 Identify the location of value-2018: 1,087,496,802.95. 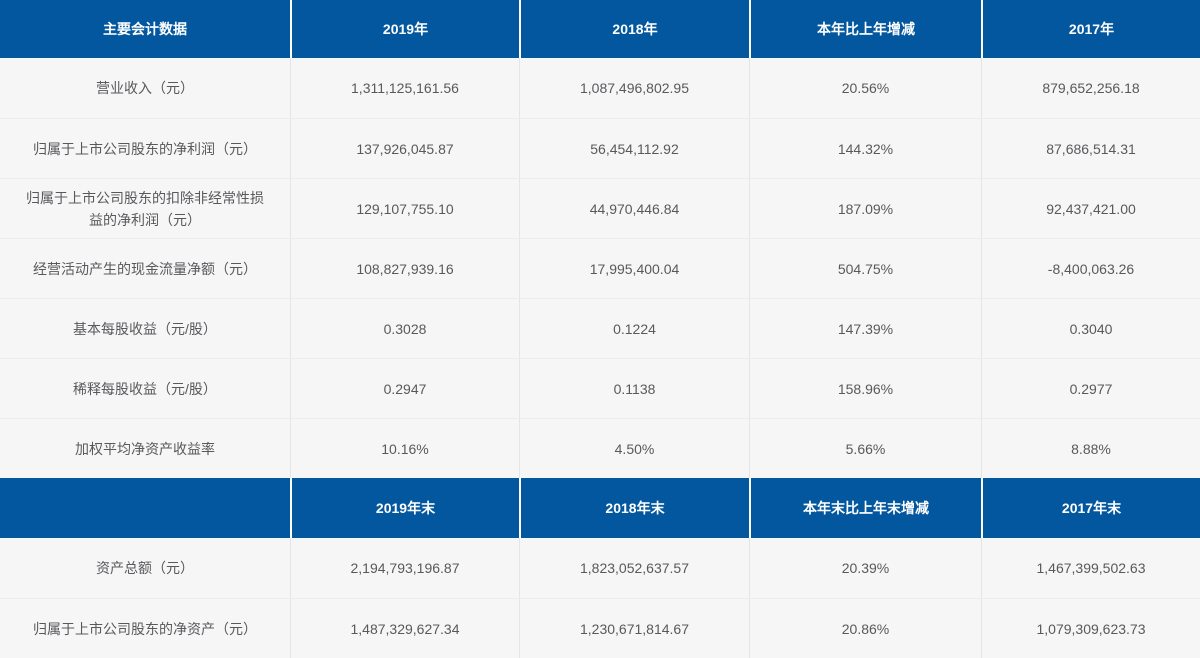
(634, 88).